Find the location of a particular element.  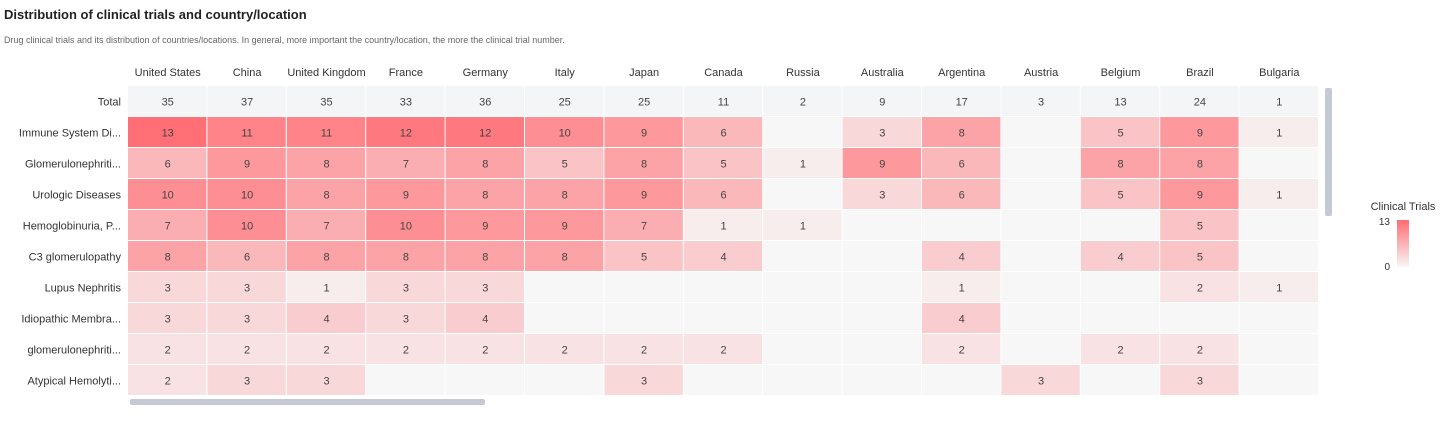

legend-gradient-bar is located at coordinates (1403, 244).